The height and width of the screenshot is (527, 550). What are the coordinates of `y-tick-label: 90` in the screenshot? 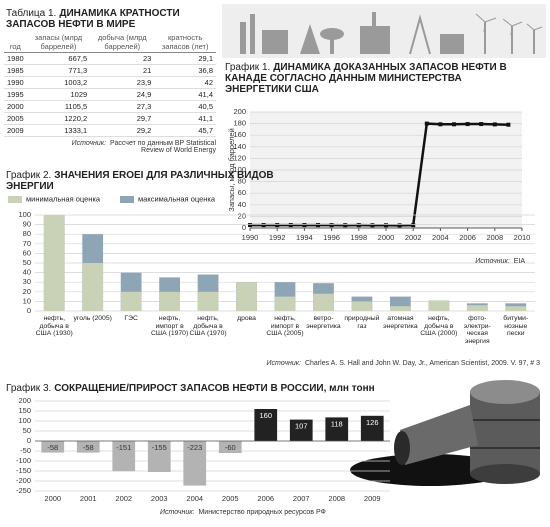 It's located at (27, 224).